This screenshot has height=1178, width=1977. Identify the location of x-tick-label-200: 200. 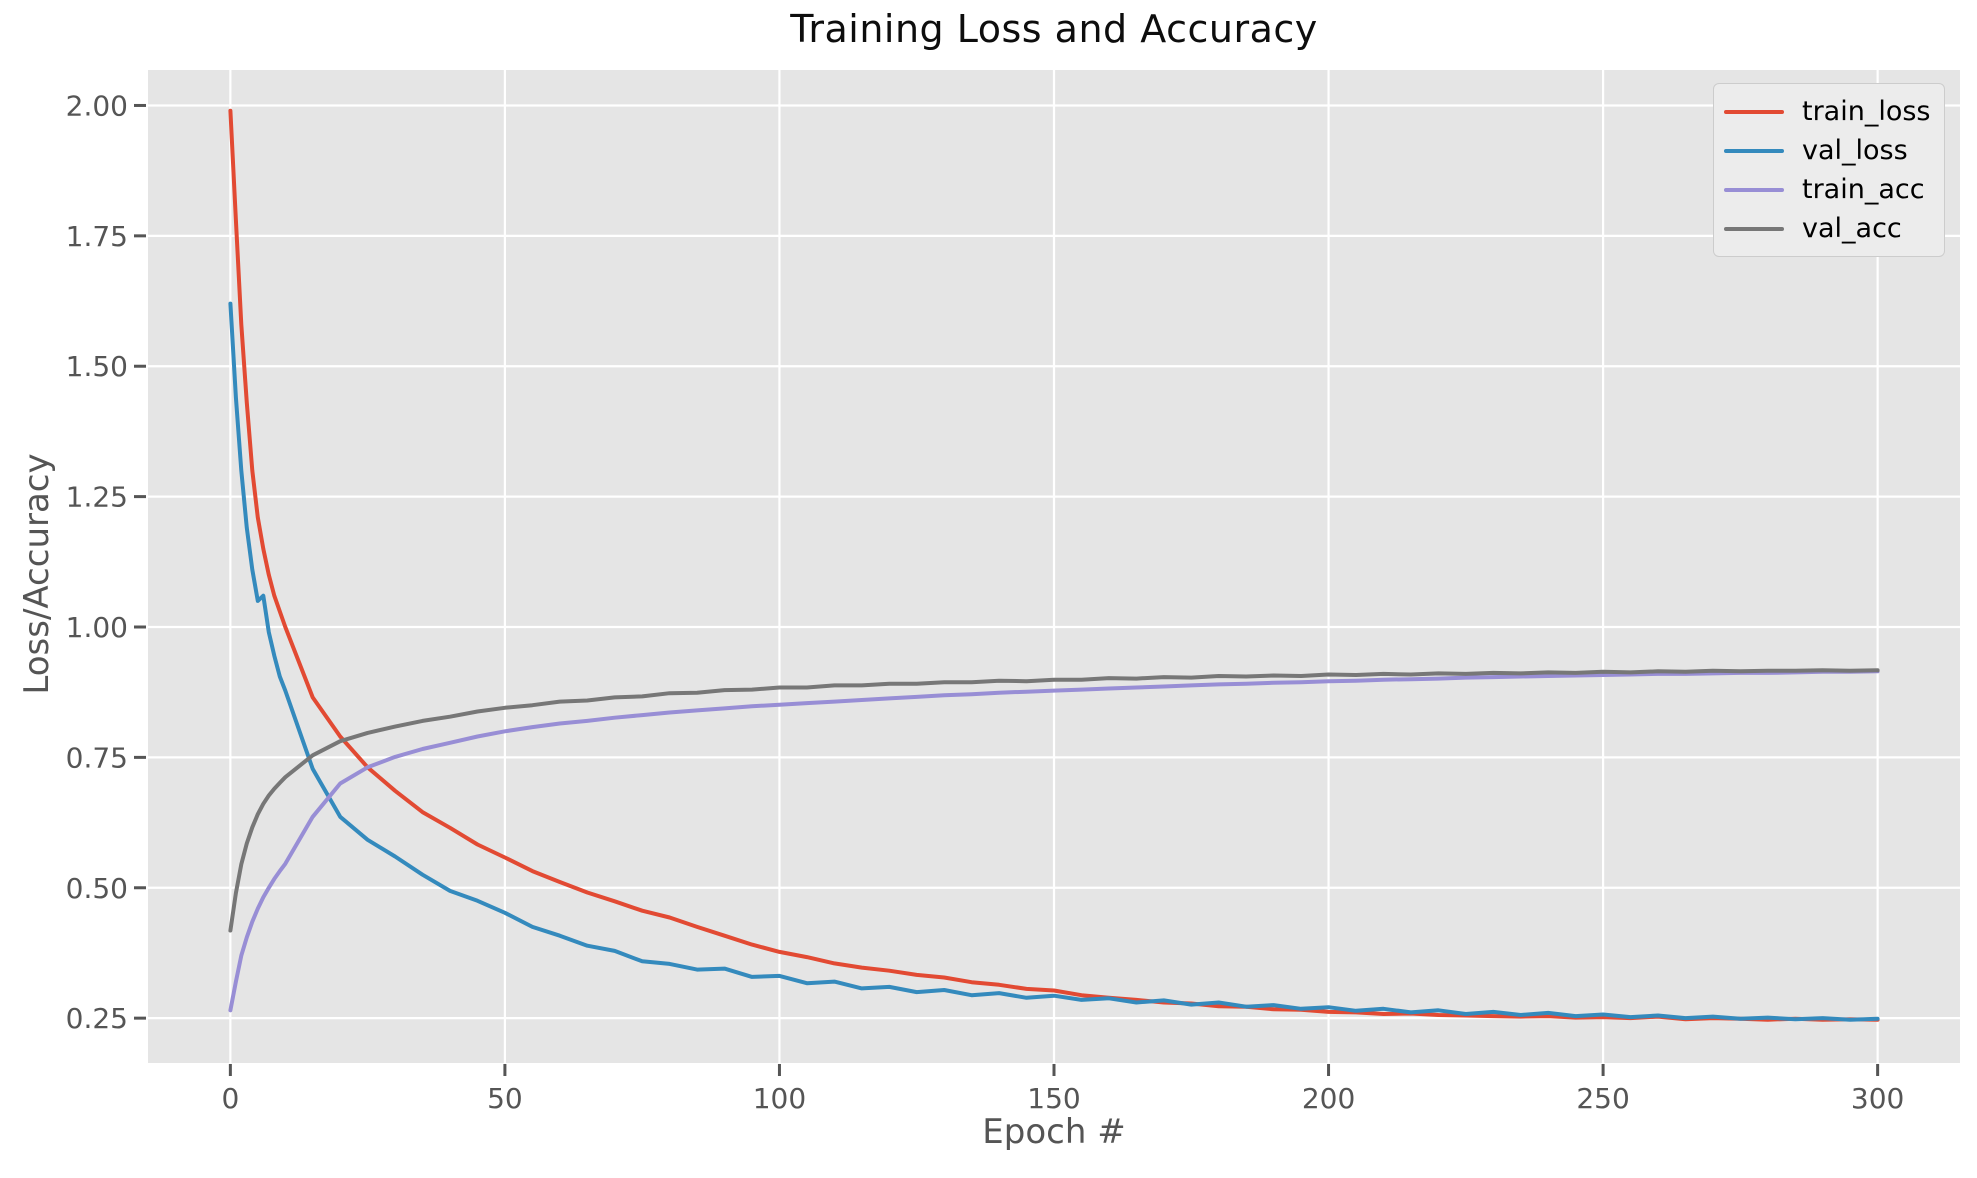
(1328, 1098).